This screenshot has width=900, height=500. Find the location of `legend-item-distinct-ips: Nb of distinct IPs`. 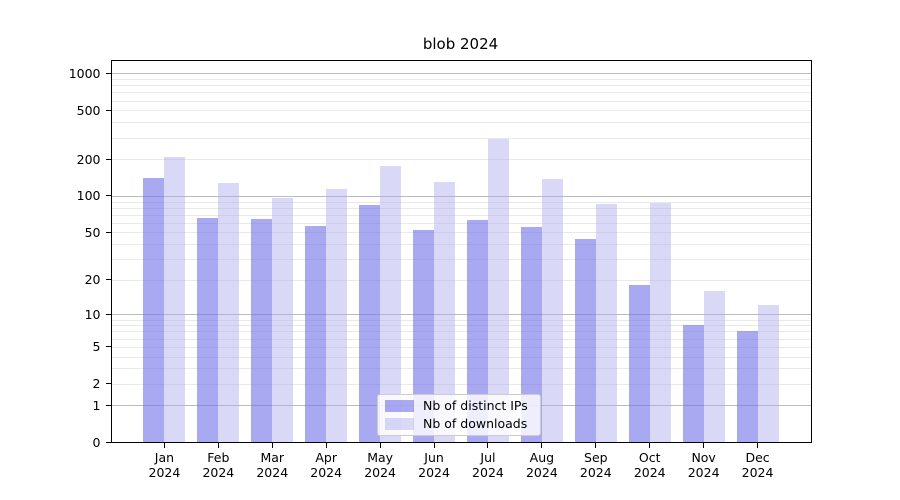

legend-item-distinct-ips: Nb of distinct IPs is located at coordinates (459, 406).